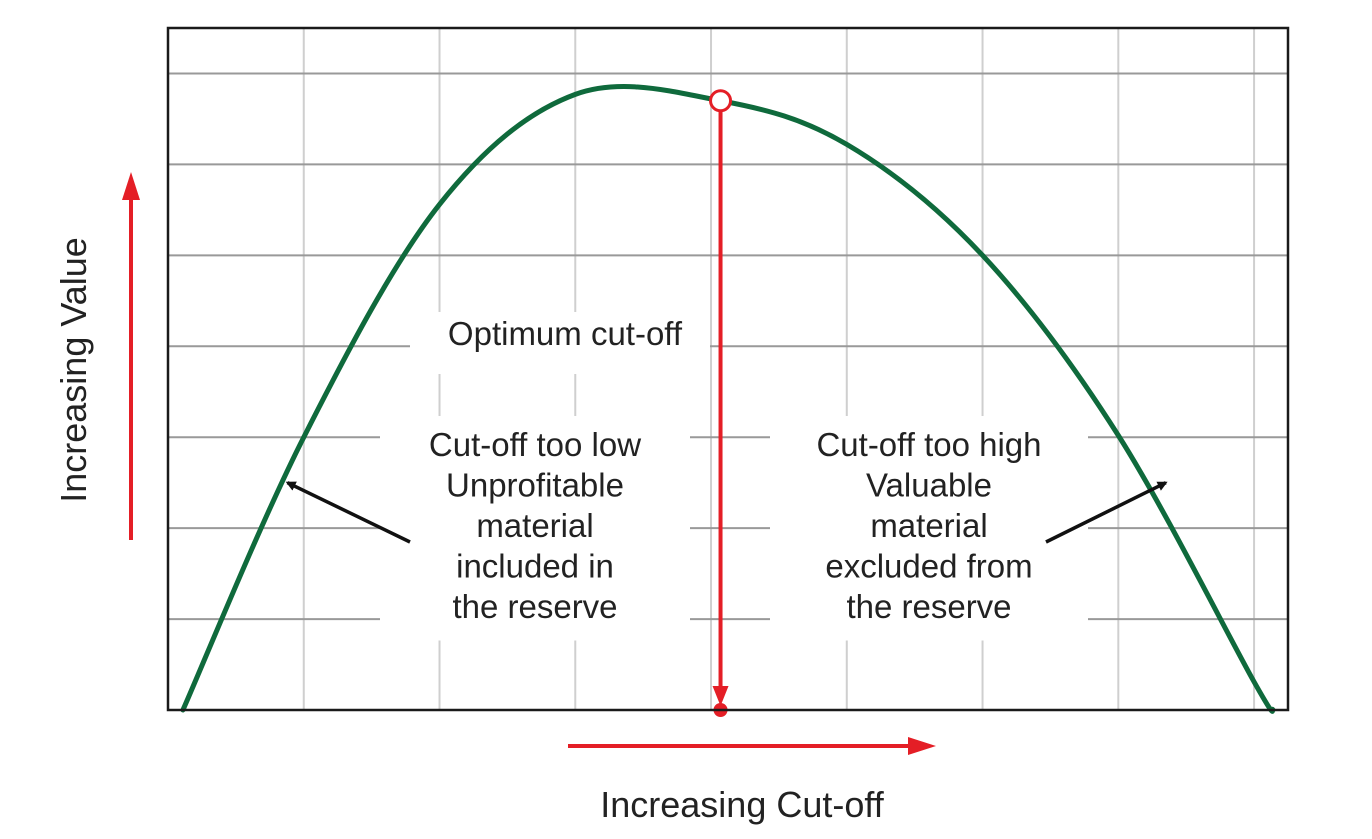 The height and width of the screenshot is (839, 1372). I want to click on low-cutoff-label-background, so click(535, 528).